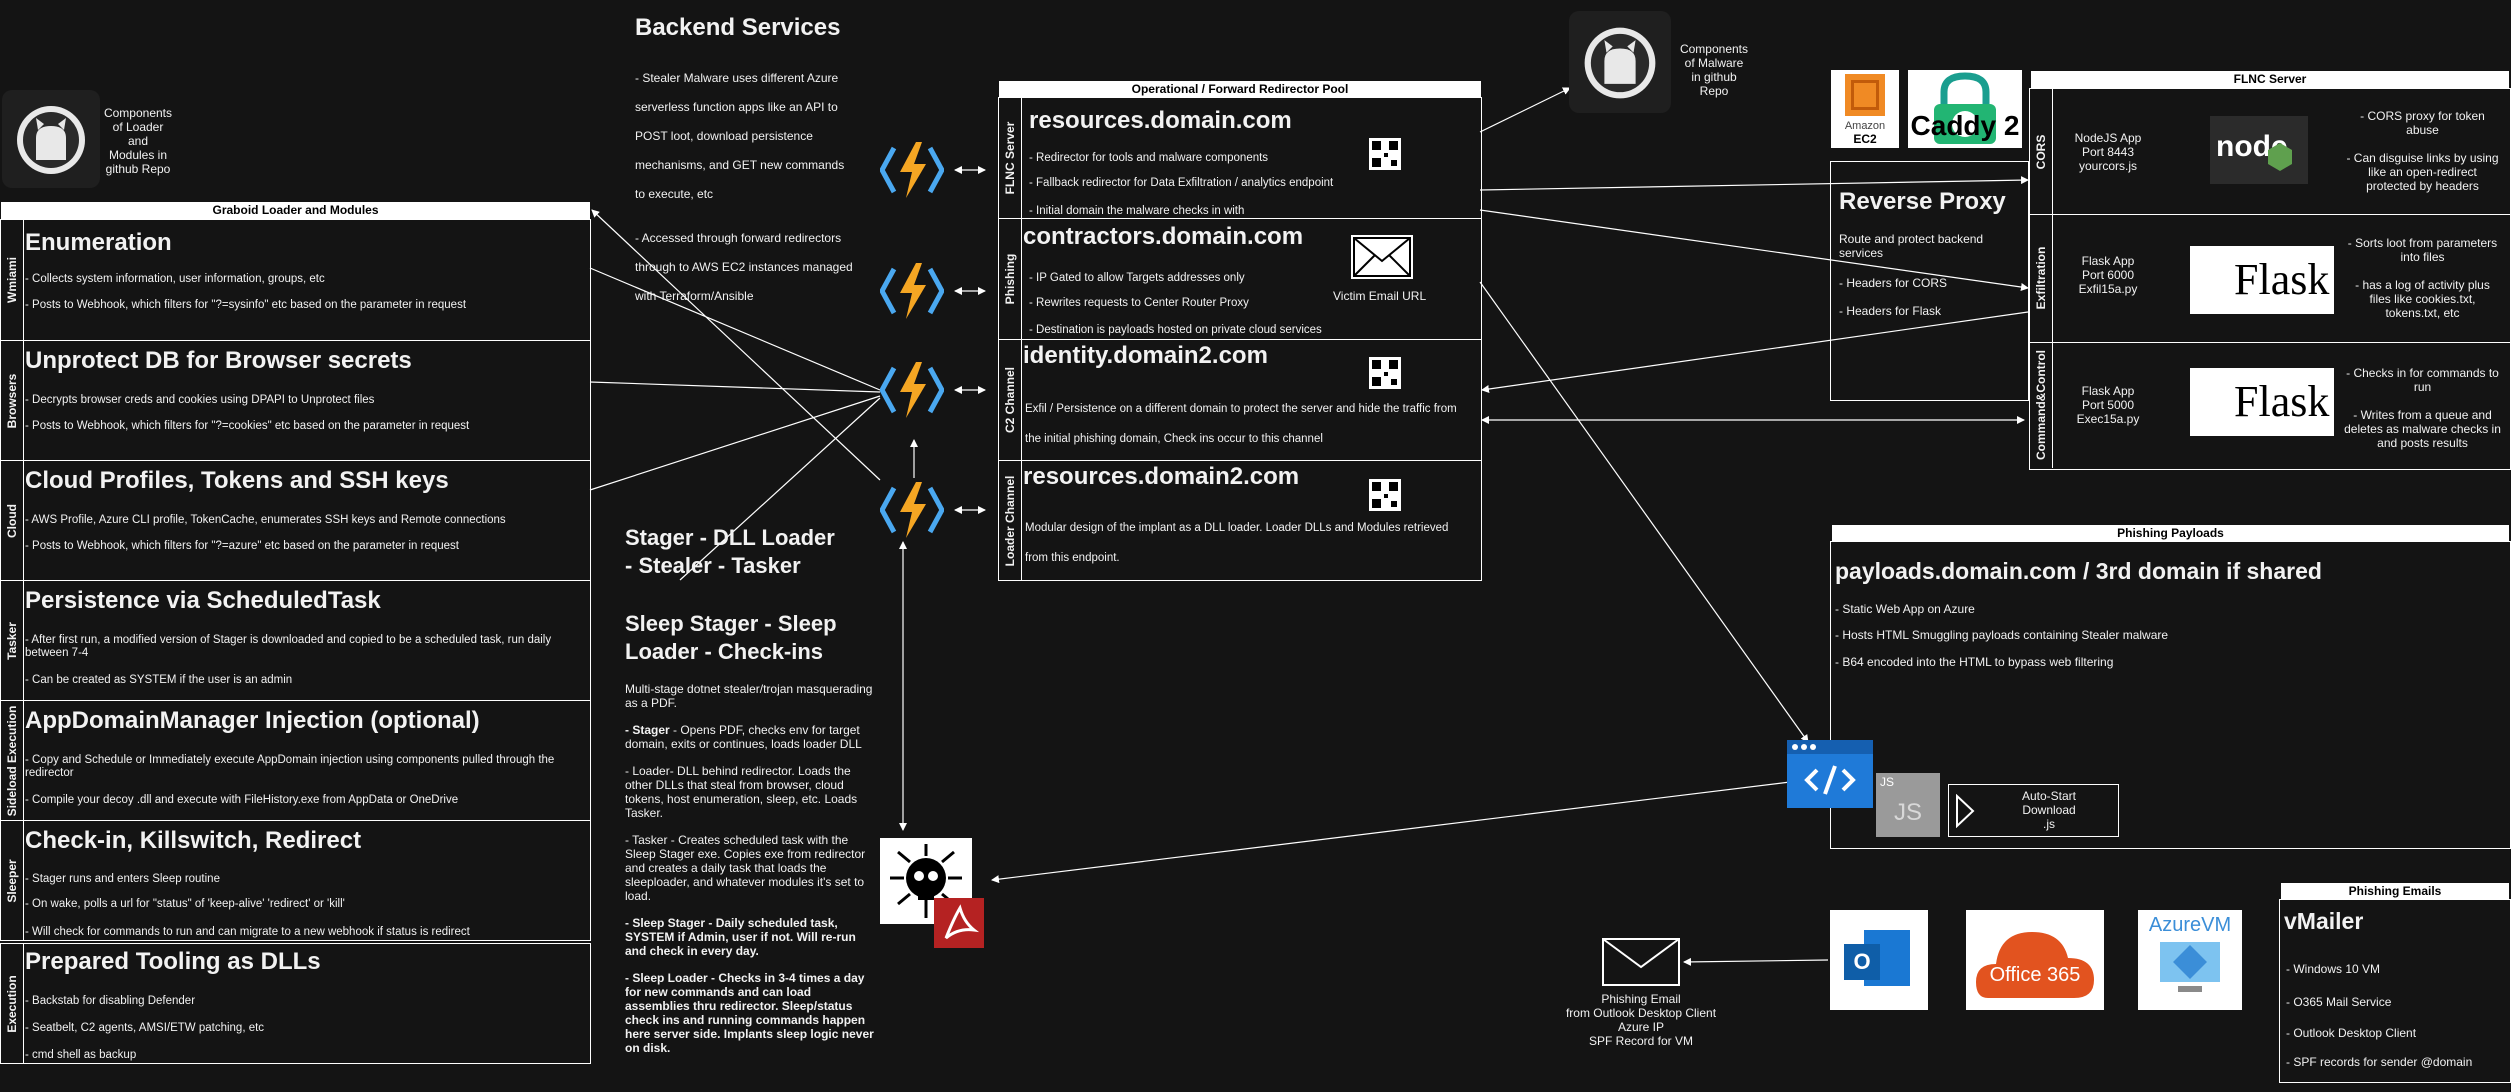 The height and width of the screenshot is (1092, 2511). What do you see at coordinates (1893, 283) in the screenshot?
I see `reverse-proxy-line: - Headers for CORS` at bounding box center [1893, 283].